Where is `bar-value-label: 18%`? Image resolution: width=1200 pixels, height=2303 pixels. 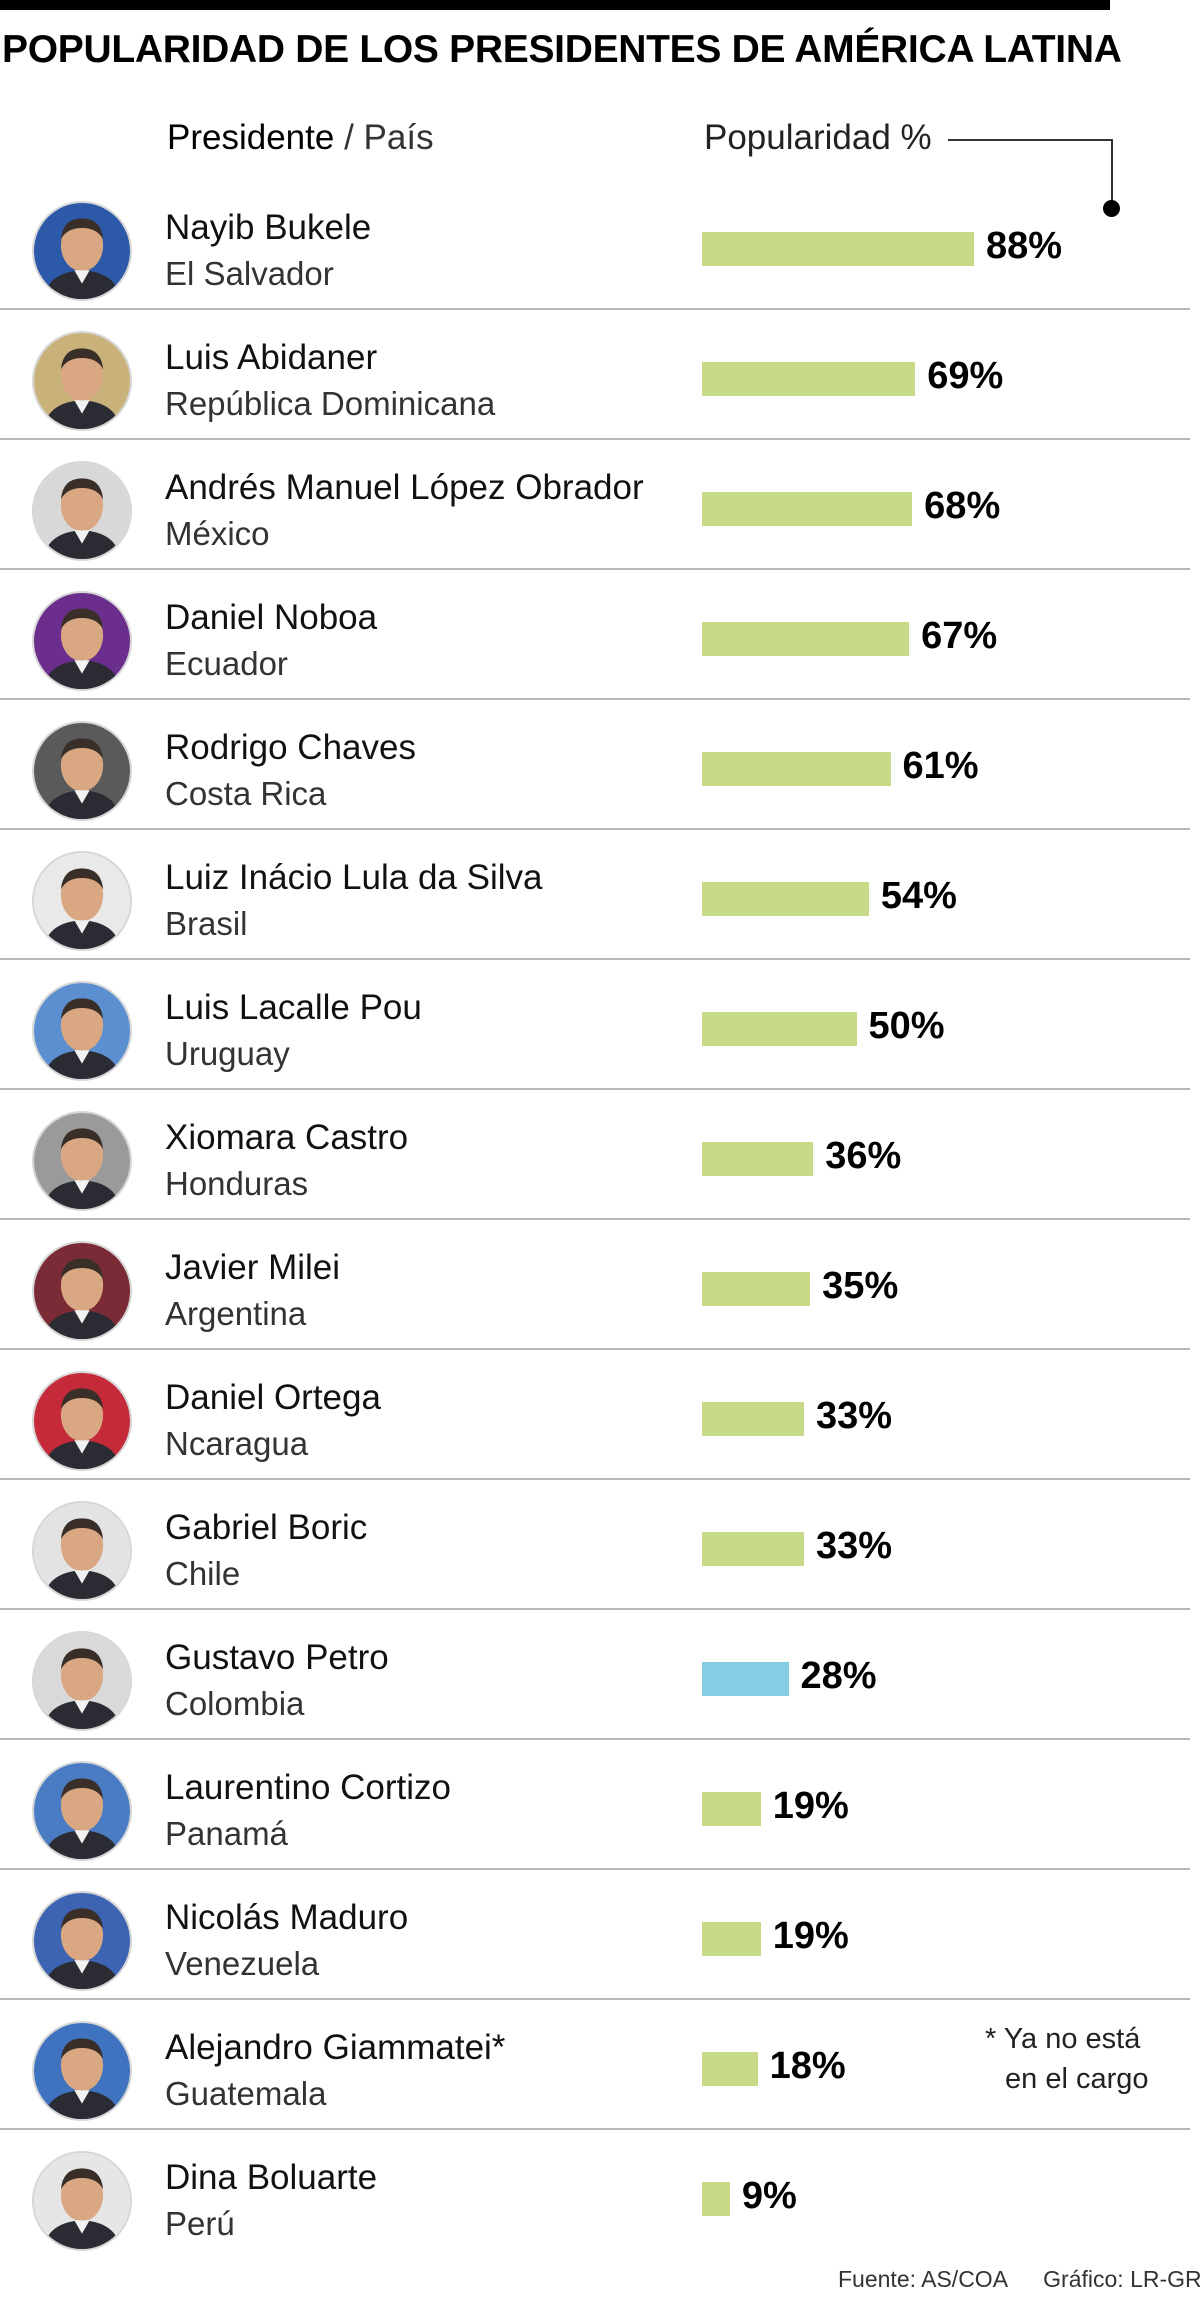
bar-value-label: 18% is located at coordinates (807, 2066).